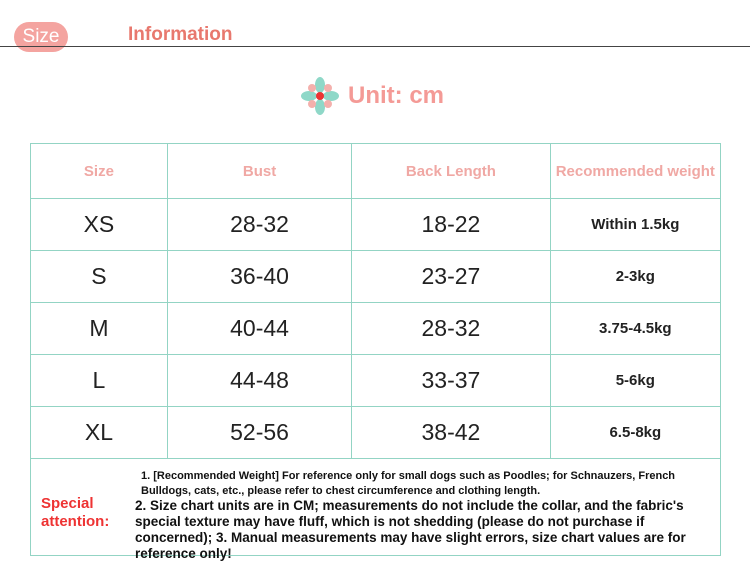 This screenshot has height=571, width=750. What do you see at coordinates (41, 37) in the screenshot?
I see `size-tag: Size` at bounding box center [41, 37].